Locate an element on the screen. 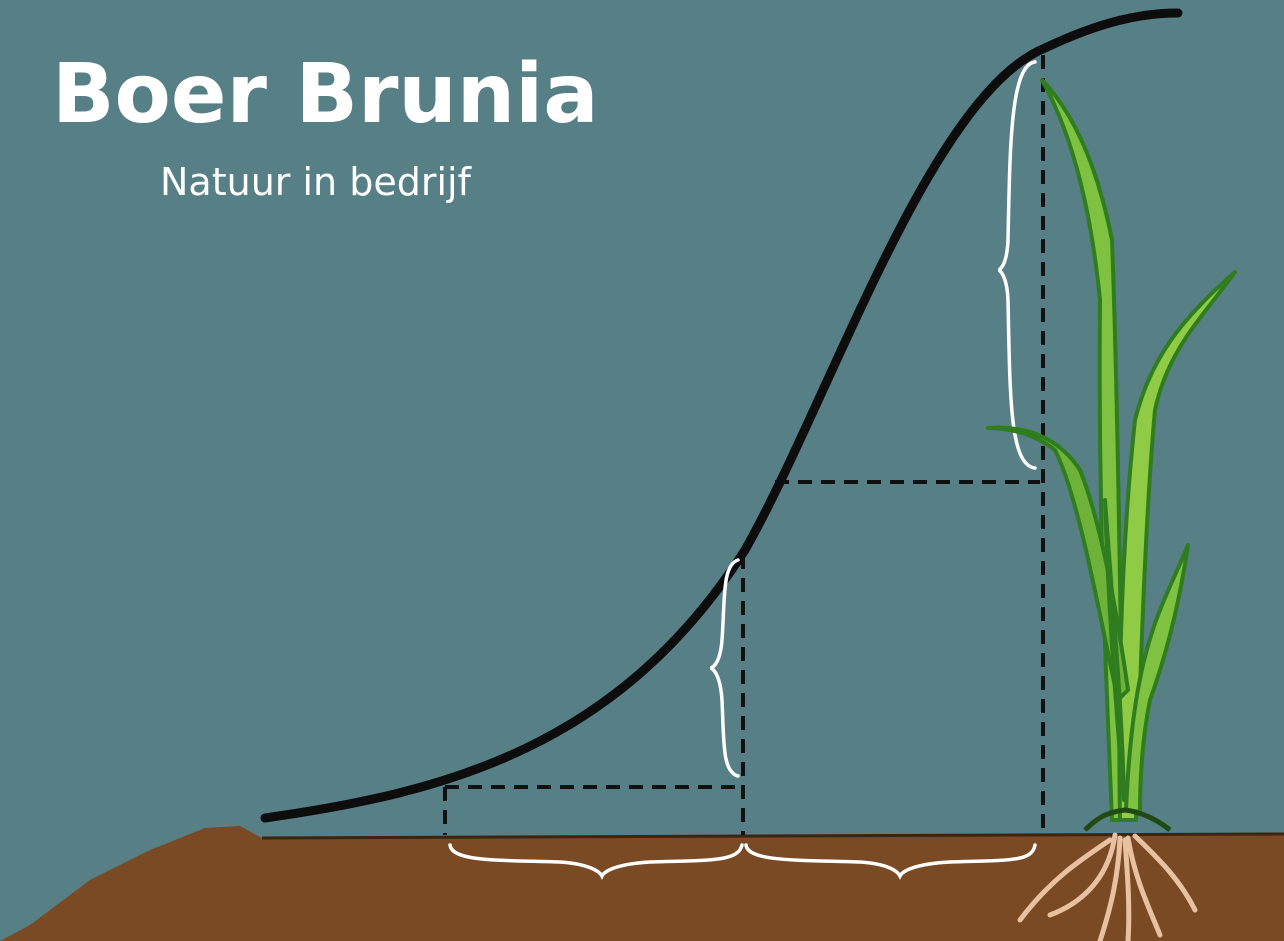  logo-subtitle: Natuur in bedrijf is located at coordinates (316, 182).